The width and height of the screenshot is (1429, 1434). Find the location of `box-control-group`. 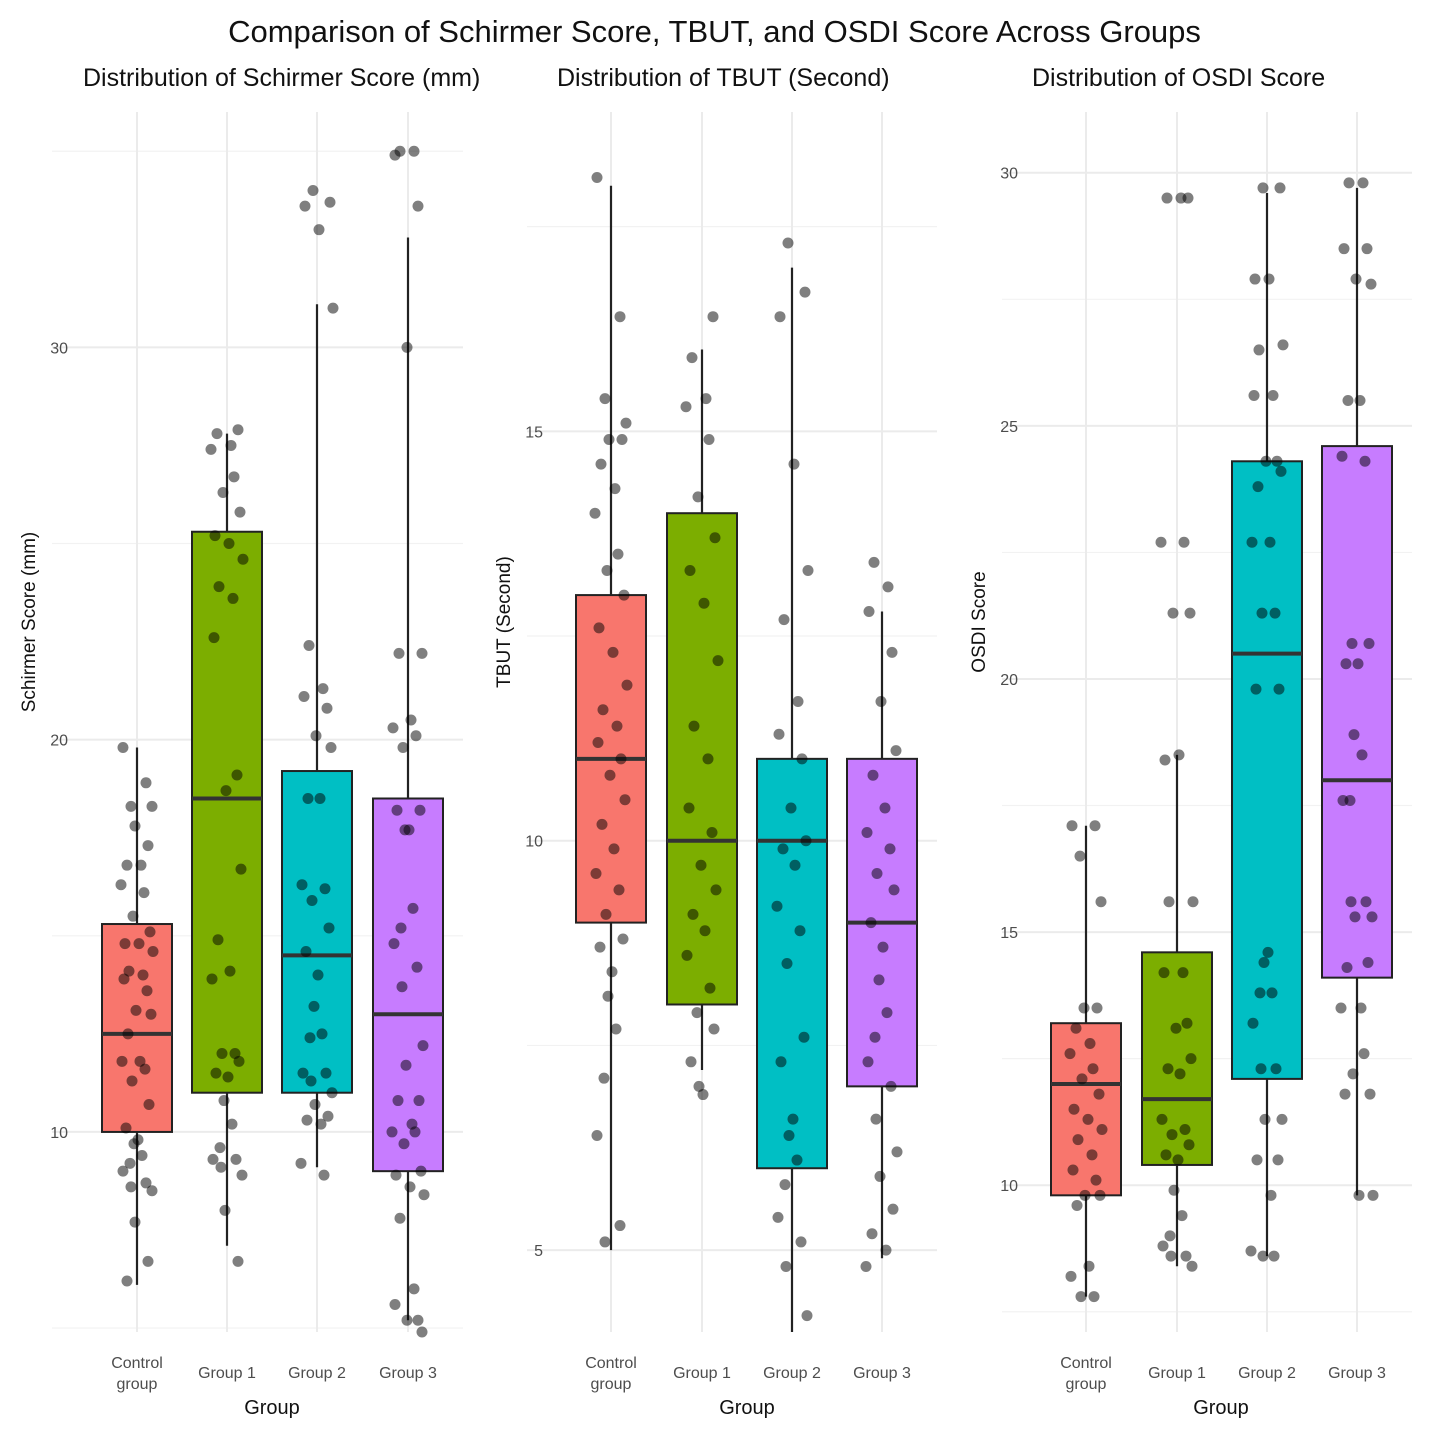

box-control-group is located at coordinates (137, 1028).